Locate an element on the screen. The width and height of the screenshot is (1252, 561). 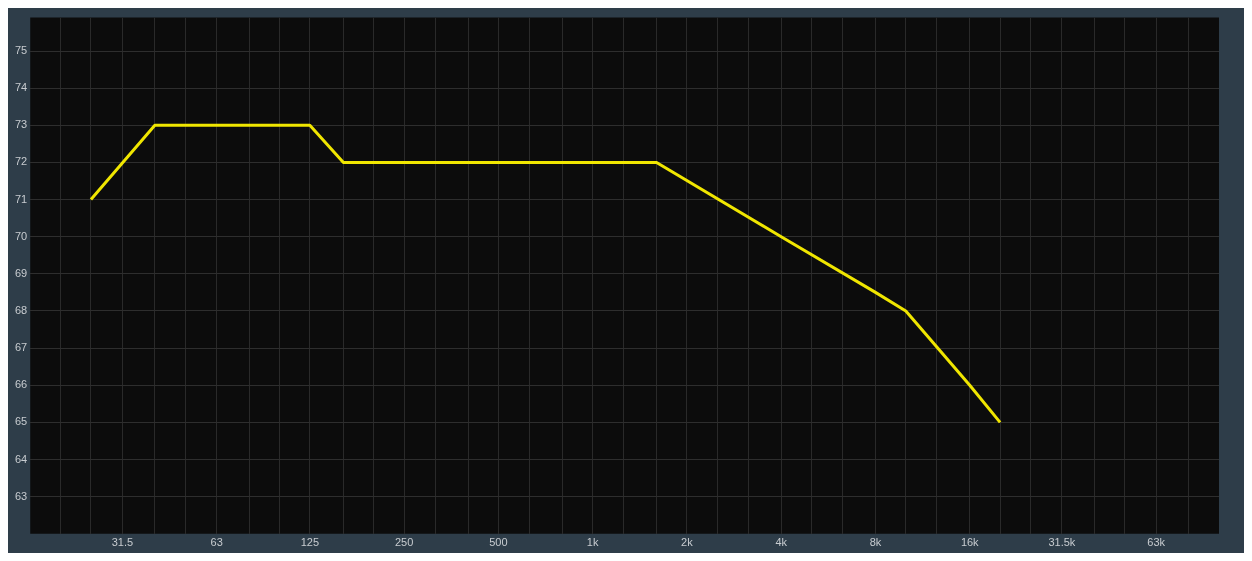
x-tick-label: 31.5 is located at coordinates (122, 542).